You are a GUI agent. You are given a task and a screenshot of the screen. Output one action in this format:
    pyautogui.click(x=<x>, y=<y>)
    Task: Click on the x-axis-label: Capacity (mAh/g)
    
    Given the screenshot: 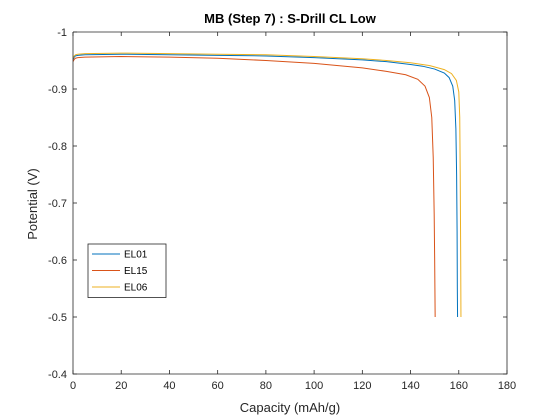 What is the action you would take?
    pyautogui.click(x=290, y=407)
    